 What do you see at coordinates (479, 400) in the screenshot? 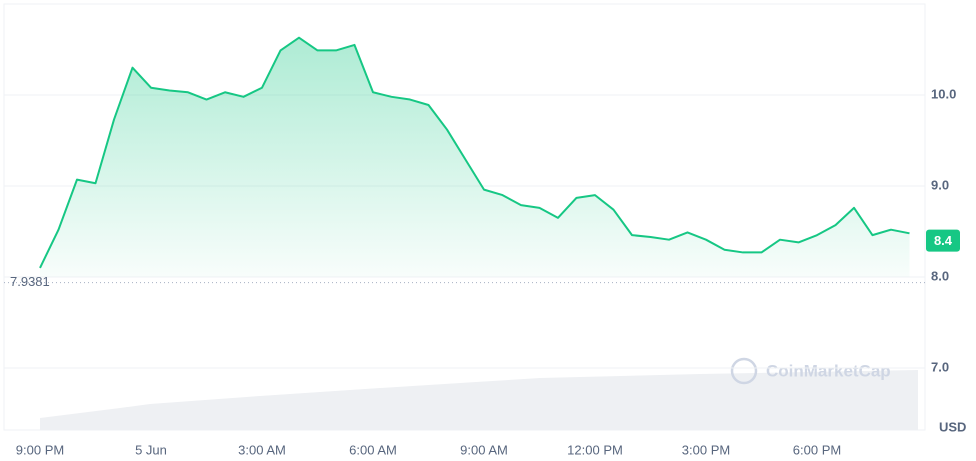
I see `volume-area` at bounding box center [479, 400].